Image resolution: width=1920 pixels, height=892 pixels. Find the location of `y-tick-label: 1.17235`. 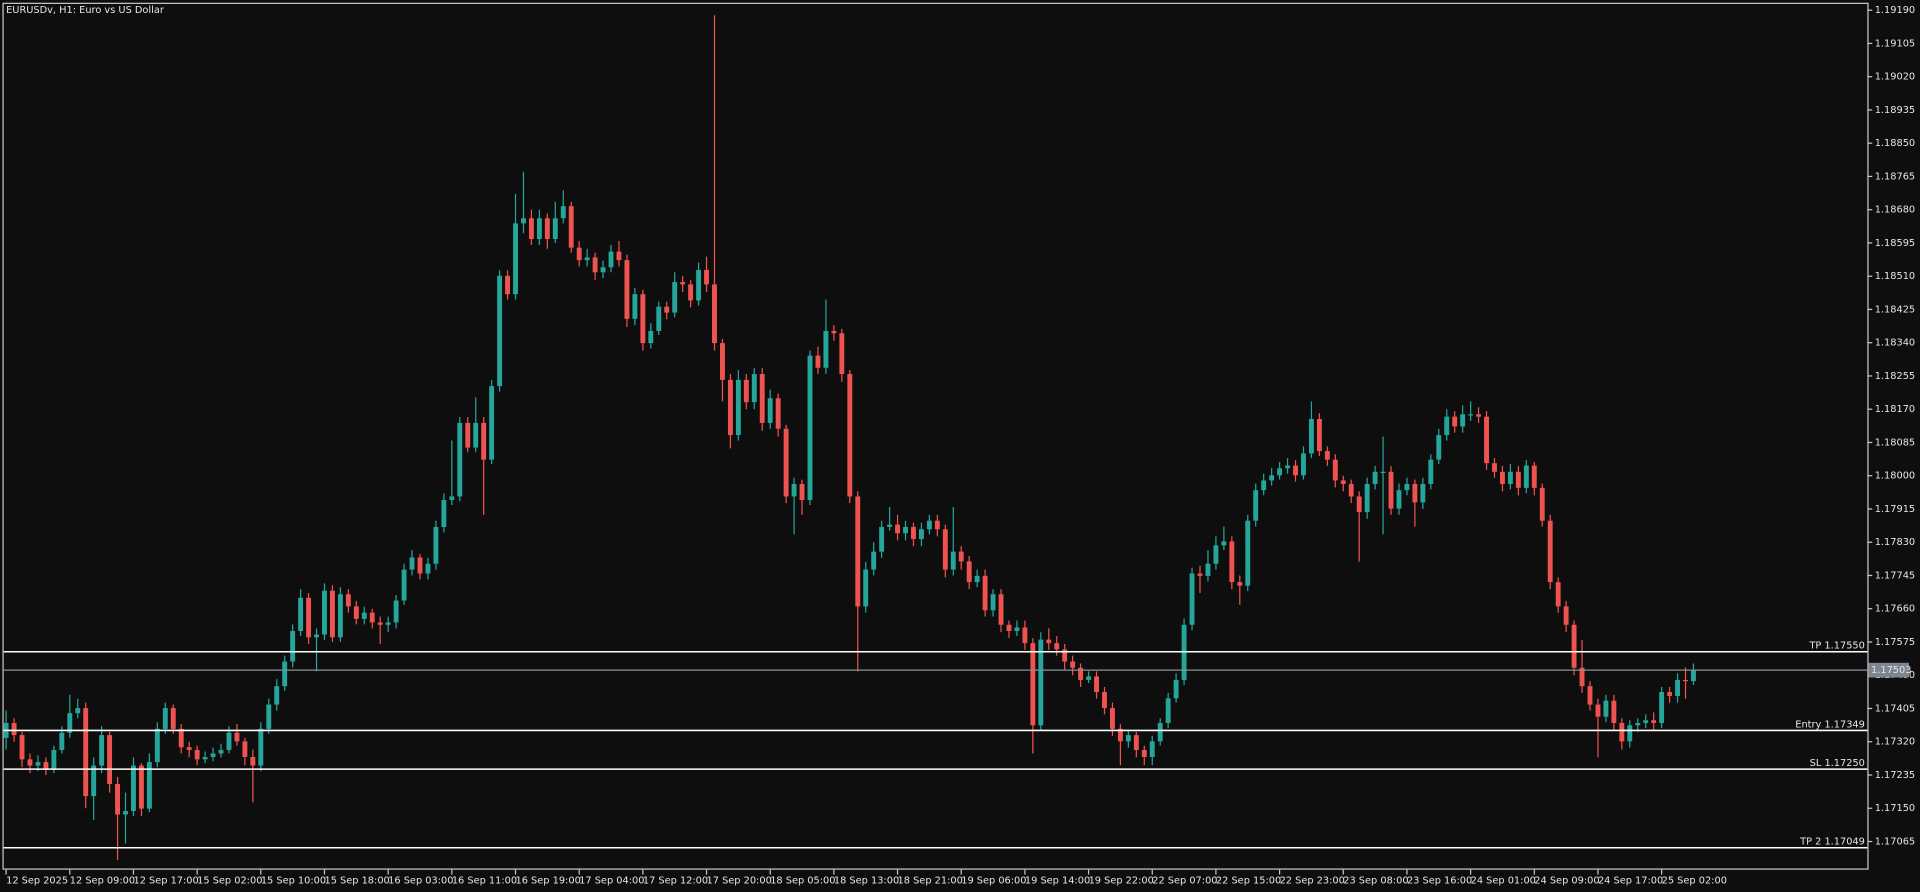

y-tick-label: 1.17235 is located at coordinates (1895, 775).